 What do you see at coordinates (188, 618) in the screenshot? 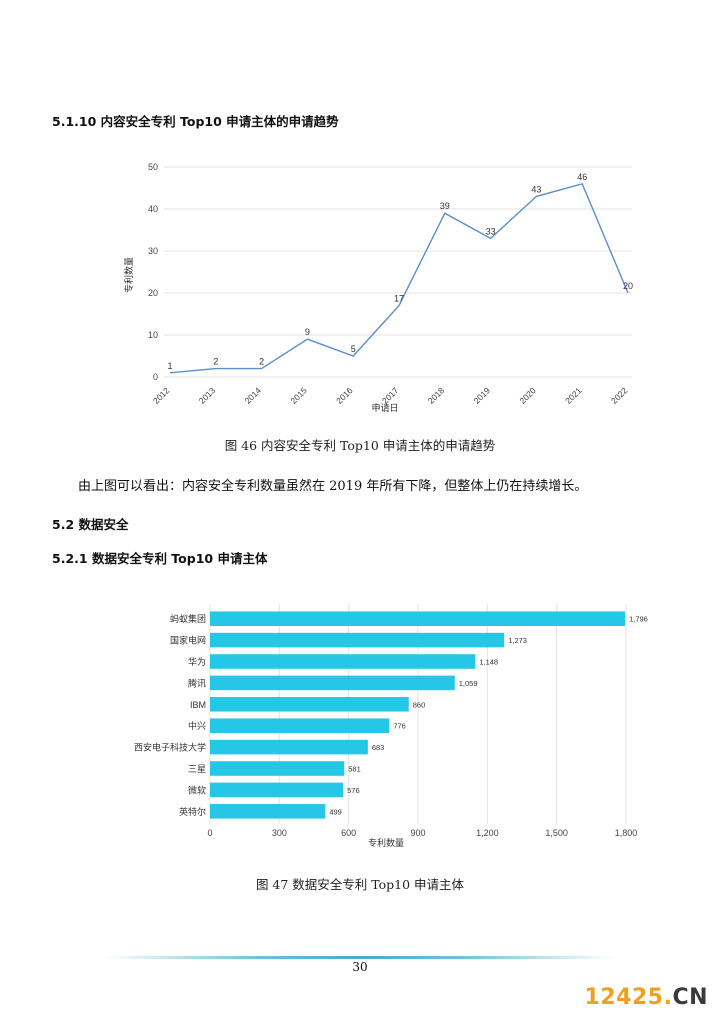
I see `bar-chart-category-label: 蚂蚁集团` at bounding box center [188, 618].